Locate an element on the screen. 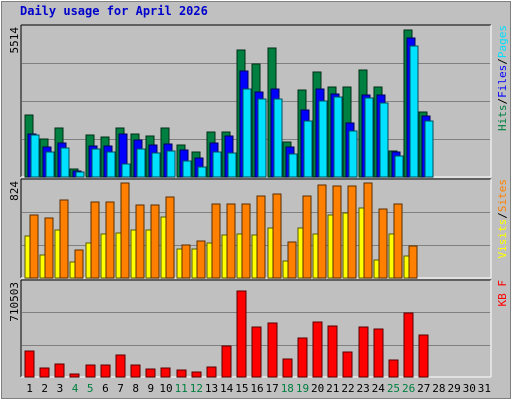 The width and height of the screenshot is (512, 404). legend-entry: Pages is located at coordinates (502, 41).